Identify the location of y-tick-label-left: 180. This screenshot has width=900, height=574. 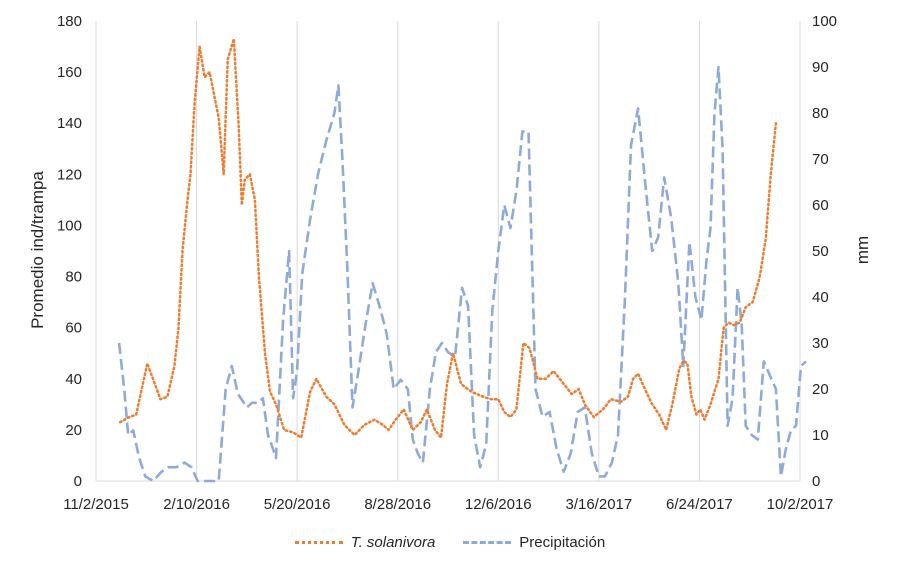
(69, 21).